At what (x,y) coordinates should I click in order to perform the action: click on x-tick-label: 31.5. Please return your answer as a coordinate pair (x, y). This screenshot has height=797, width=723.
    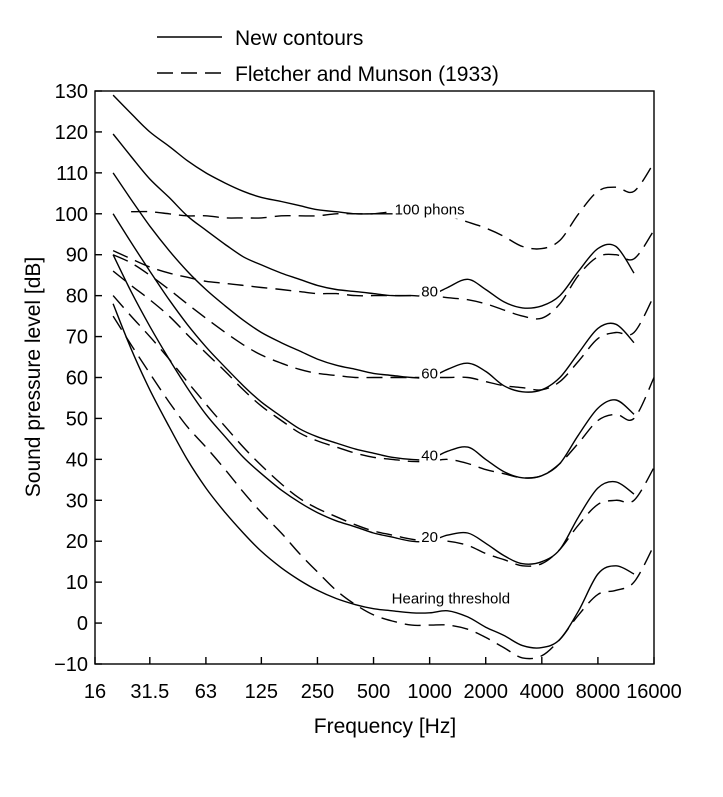
    Looking at the image, I should click on (149, 692).